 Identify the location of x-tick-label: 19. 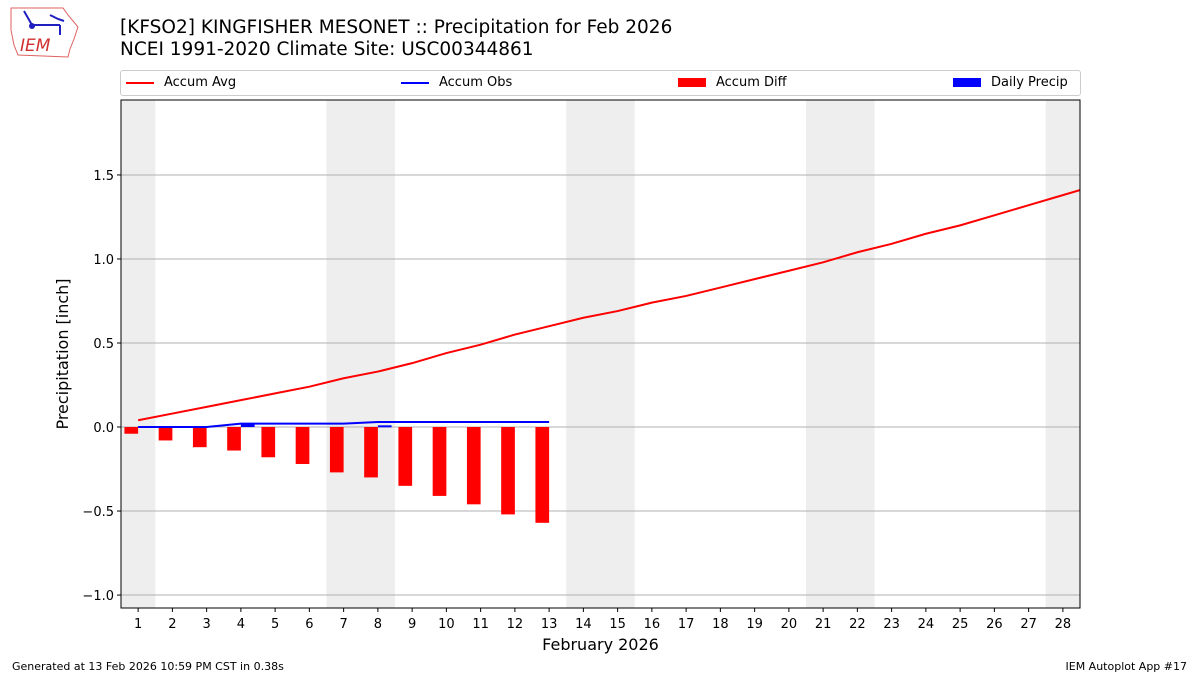
(754, 624).